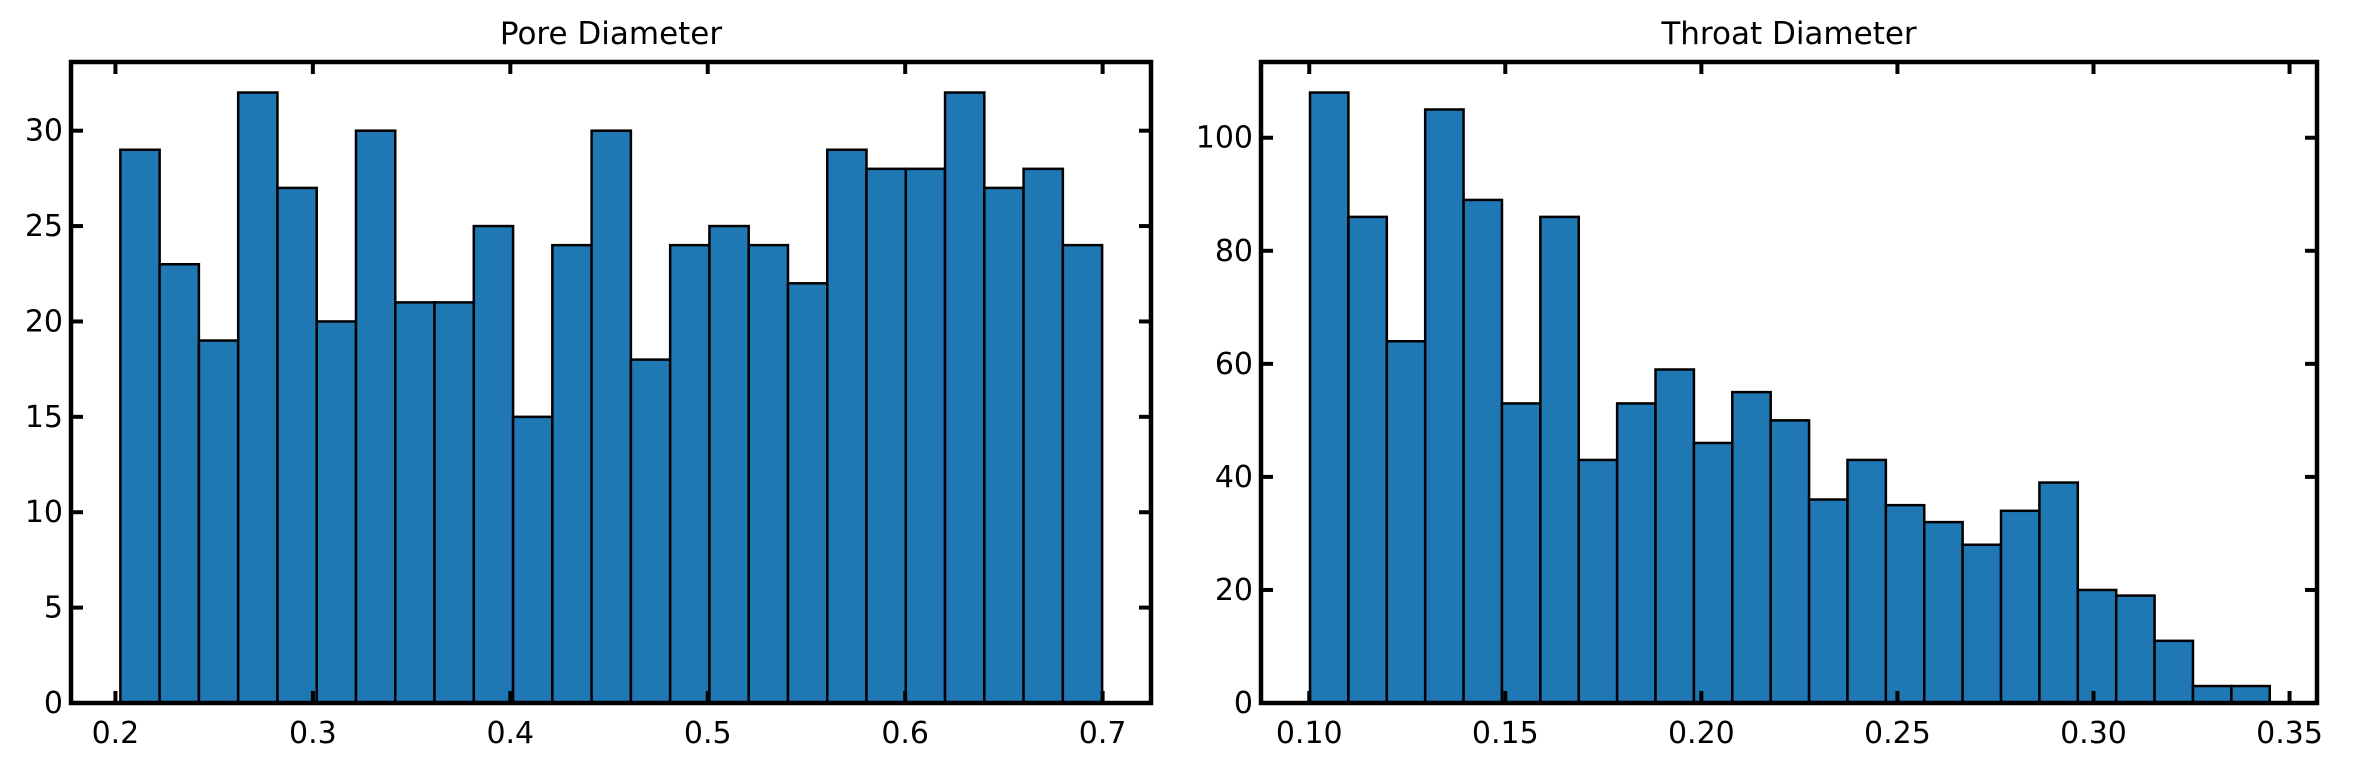  What do you see at coordinates (44, 131) in the screenshot?
I see `y-tick-label: 30` at bounding box center [44, 131].